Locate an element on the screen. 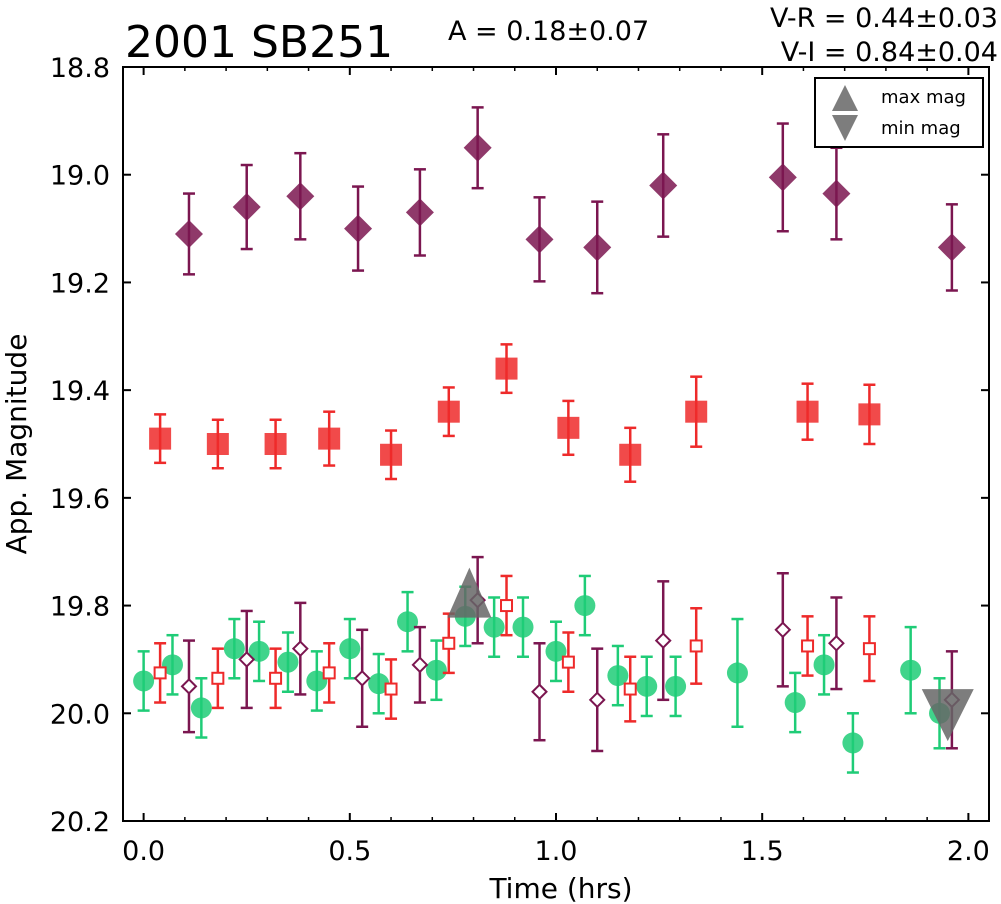 Image resolution: width=1001 pixels, height=904 pixels. extreme-markers is located at coordinates (710, 654).